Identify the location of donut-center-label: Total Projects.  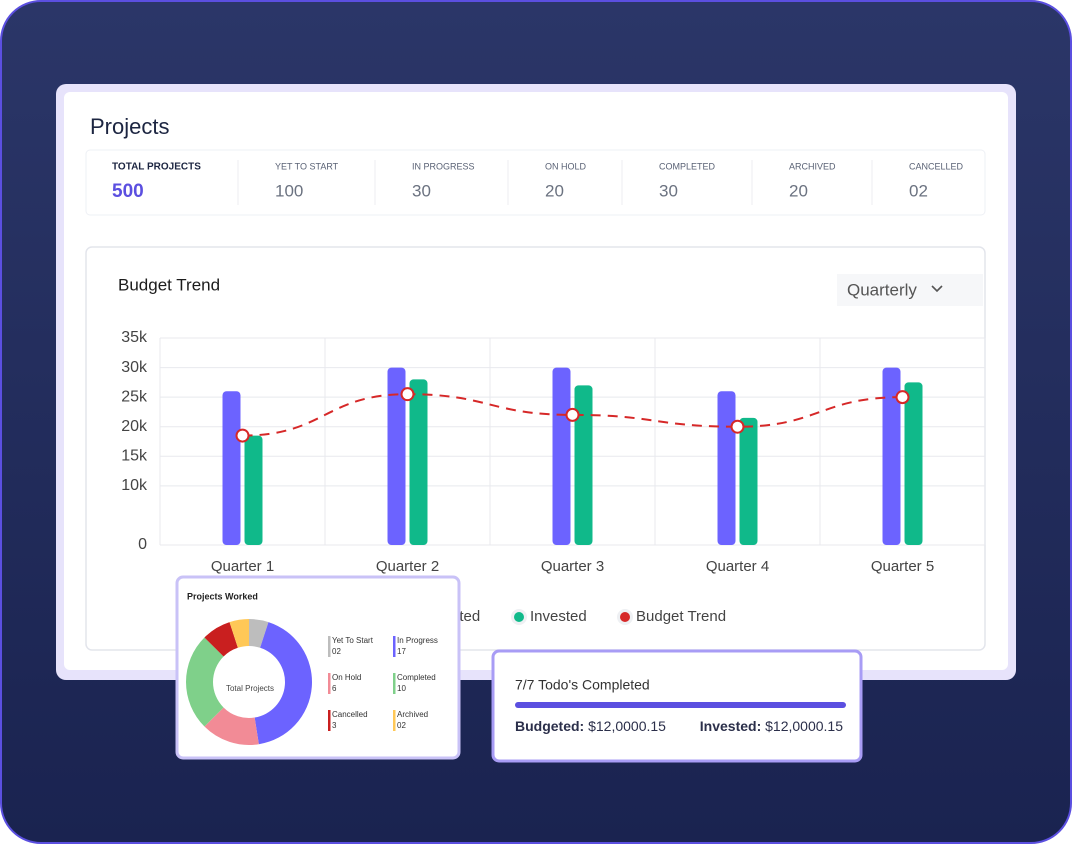
(250, 688).